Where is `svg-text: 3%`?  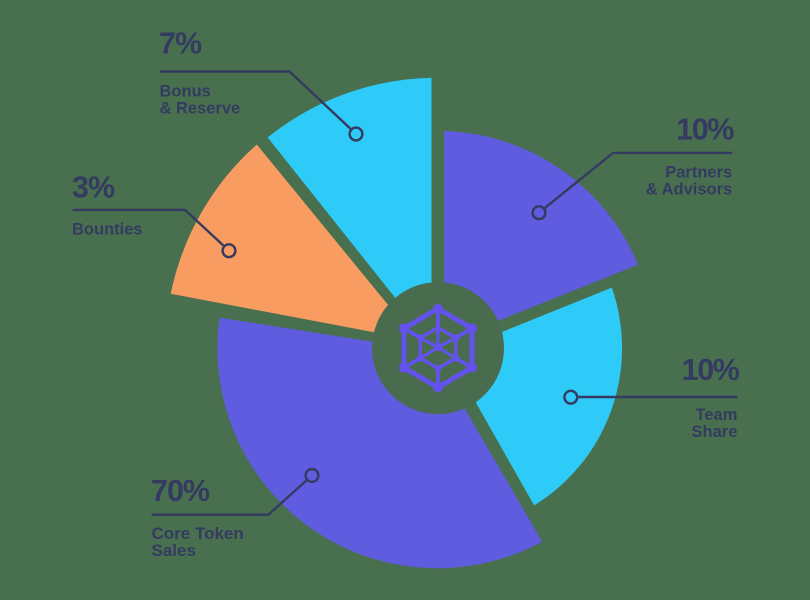
svg-text: 3% is located at coordinates (93, 187).